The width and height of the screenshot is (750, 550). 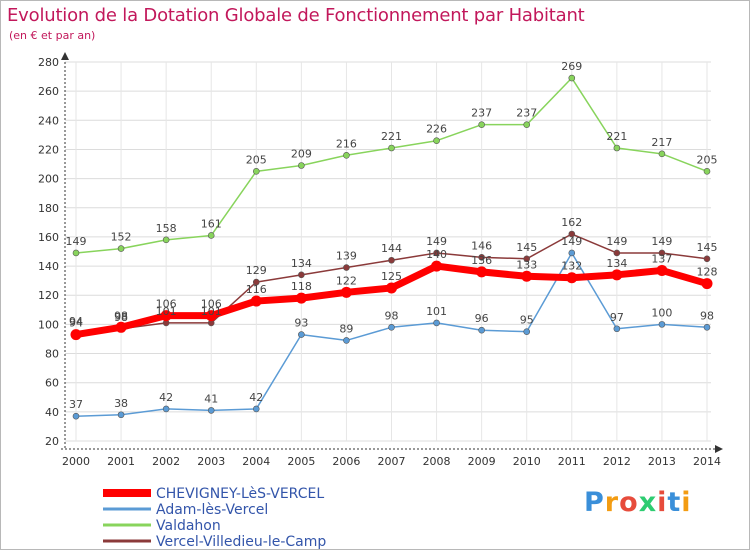 What do you see at coordinates (121, 461) in the screenshot?
I see `x-tick-label: 2001` at bounding box center [121, 461].